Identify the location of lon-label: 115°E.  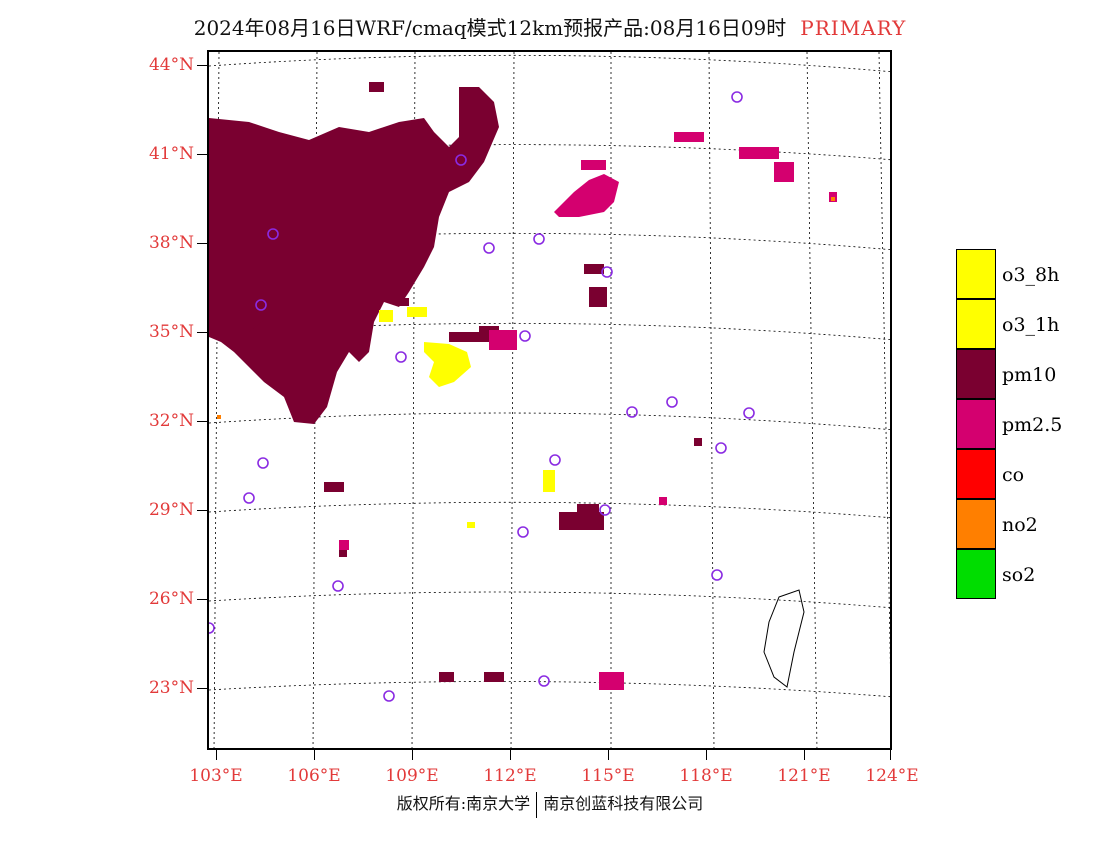
(608, 776).